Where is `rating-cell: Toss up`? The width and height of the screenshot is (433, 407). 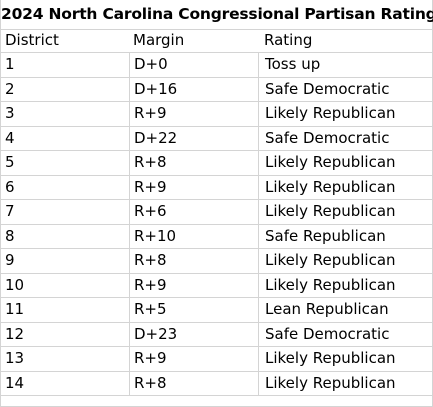
rating-cell: Toss up is located at coordinates (345, 65).